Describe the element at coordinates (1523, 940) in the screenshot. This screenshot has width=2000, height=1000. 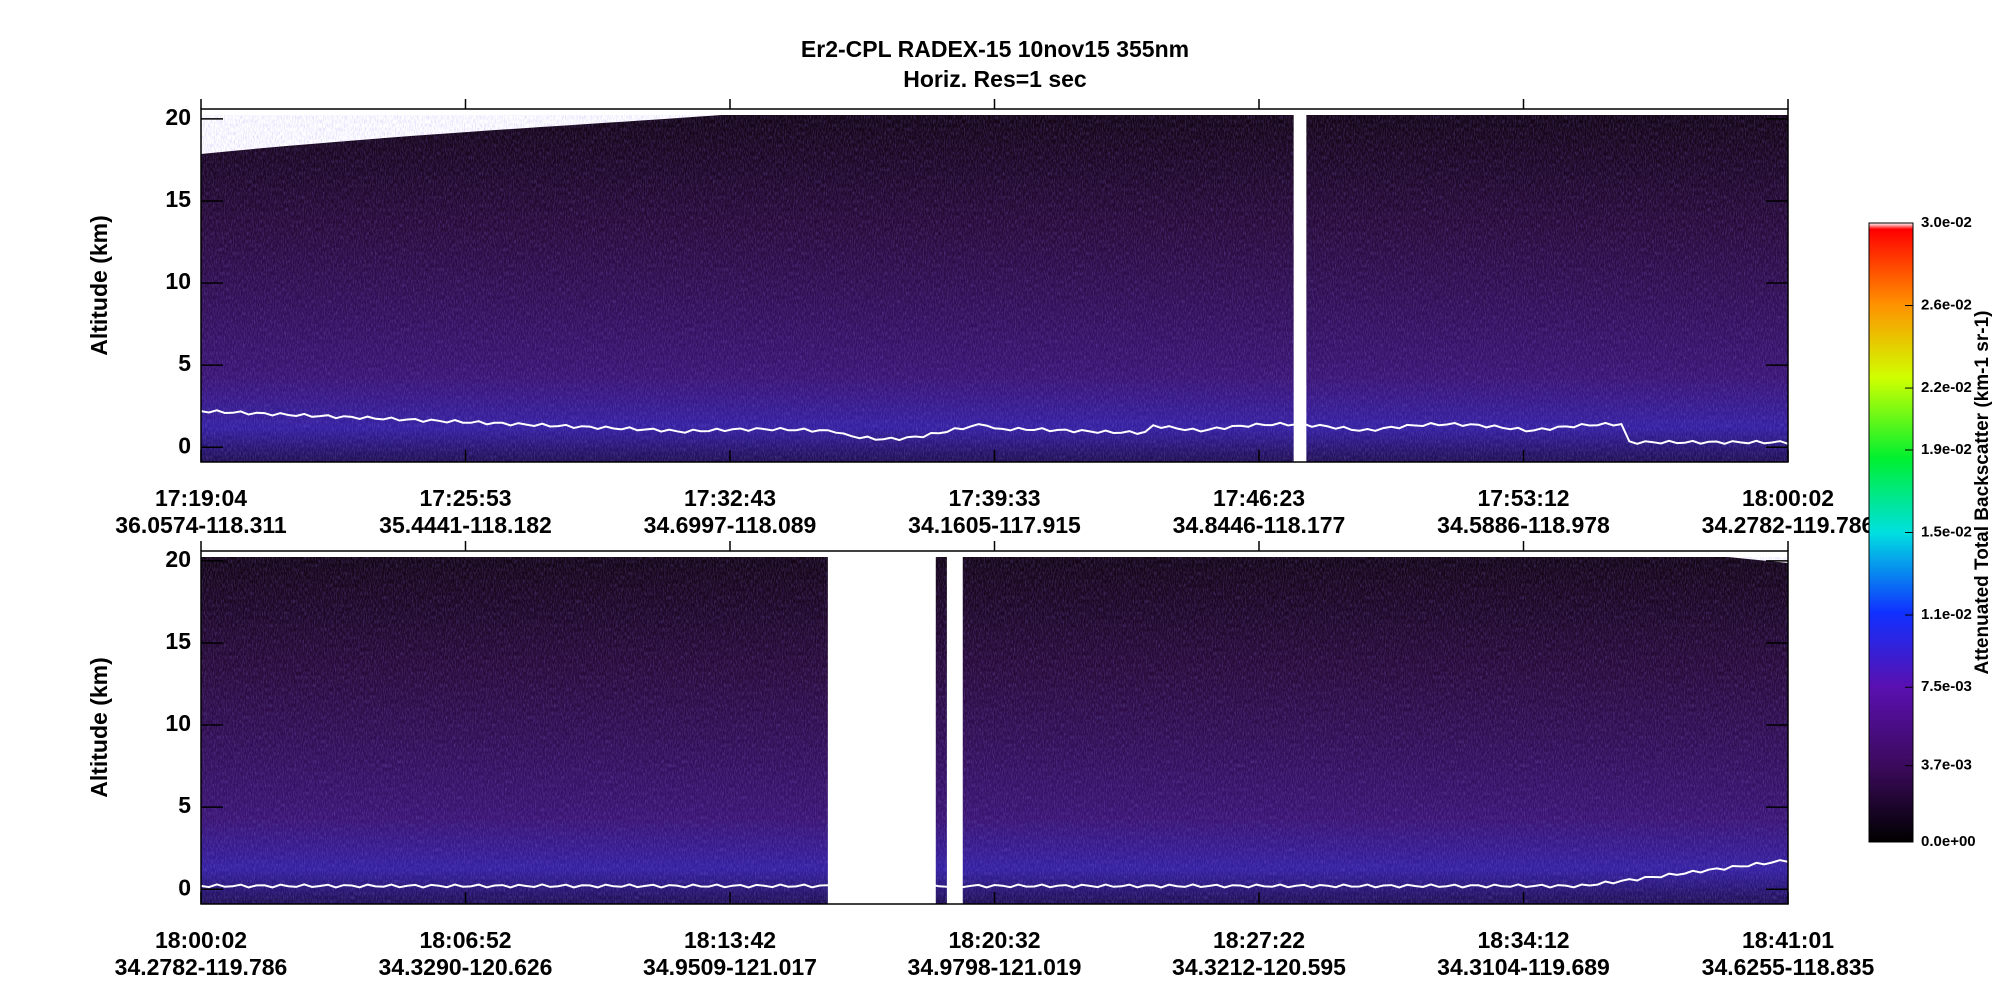
I see `x-tick-label: 18:34:12` at that location.